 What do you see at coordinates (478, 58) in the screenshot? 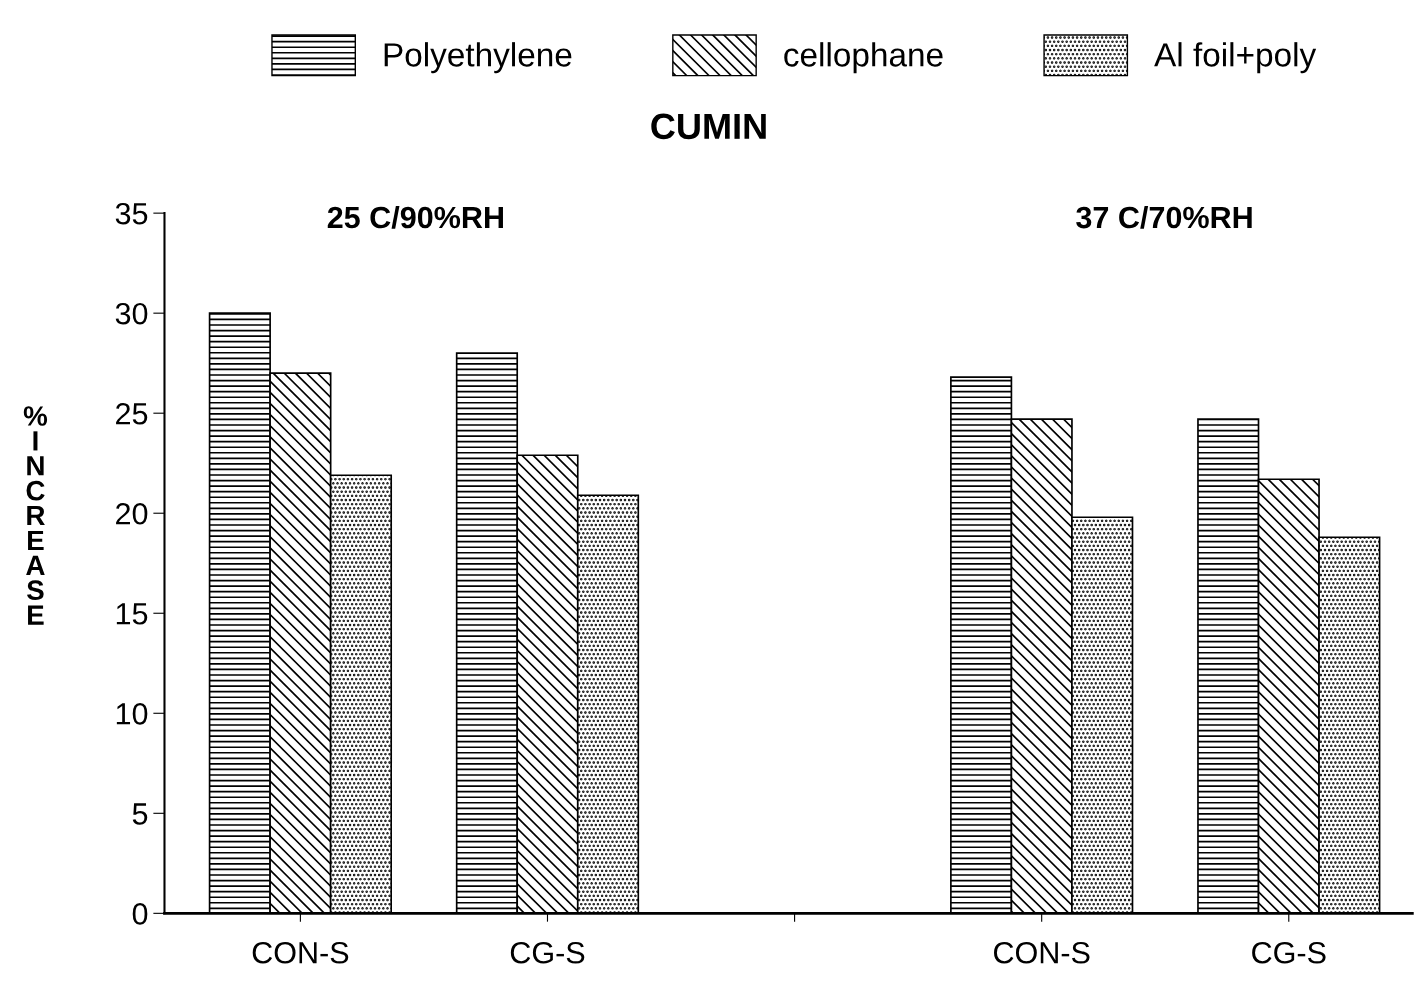
I see `legend-label: Polyethylene` at bounding box center [478, 58].